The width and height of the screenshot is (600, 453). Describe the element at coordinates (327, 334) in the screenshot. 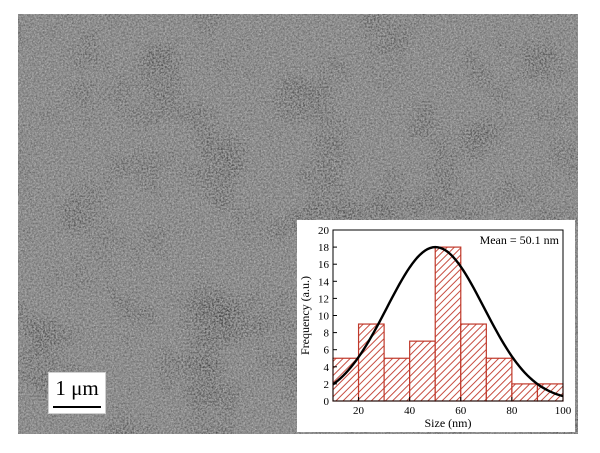

I see `y-tick-label-8: 8` at that location.